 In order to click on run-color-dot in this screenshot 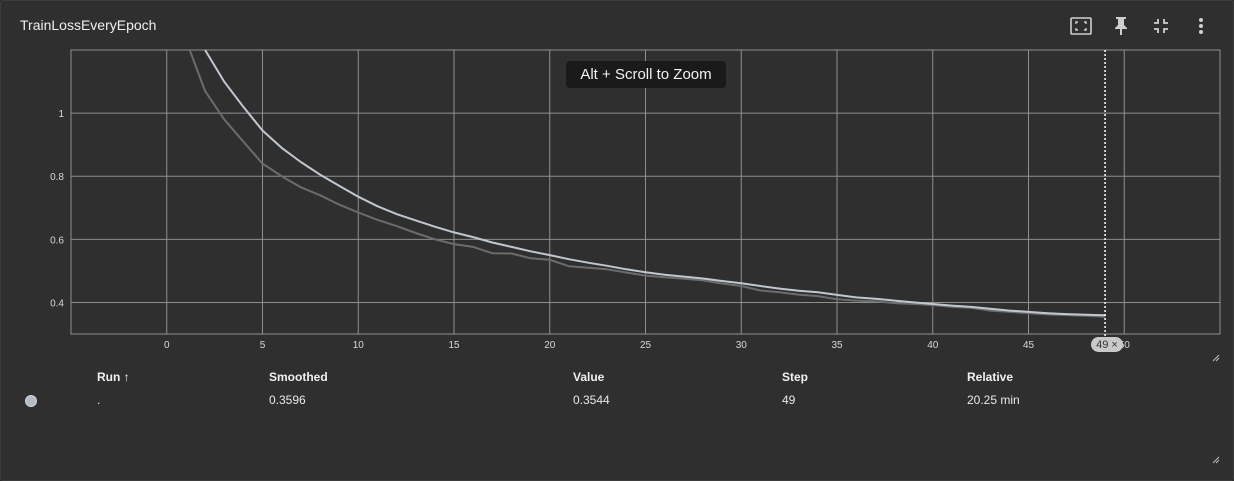, I will do `click(31, 401)`.